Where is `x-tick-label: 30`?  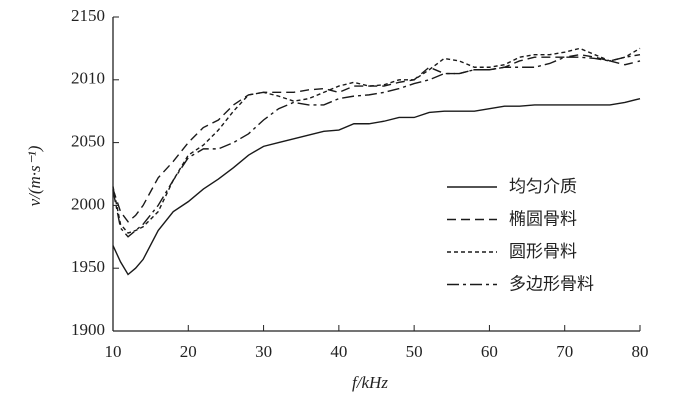
x-tick-label: 30 is located at coordinates (263, 351).